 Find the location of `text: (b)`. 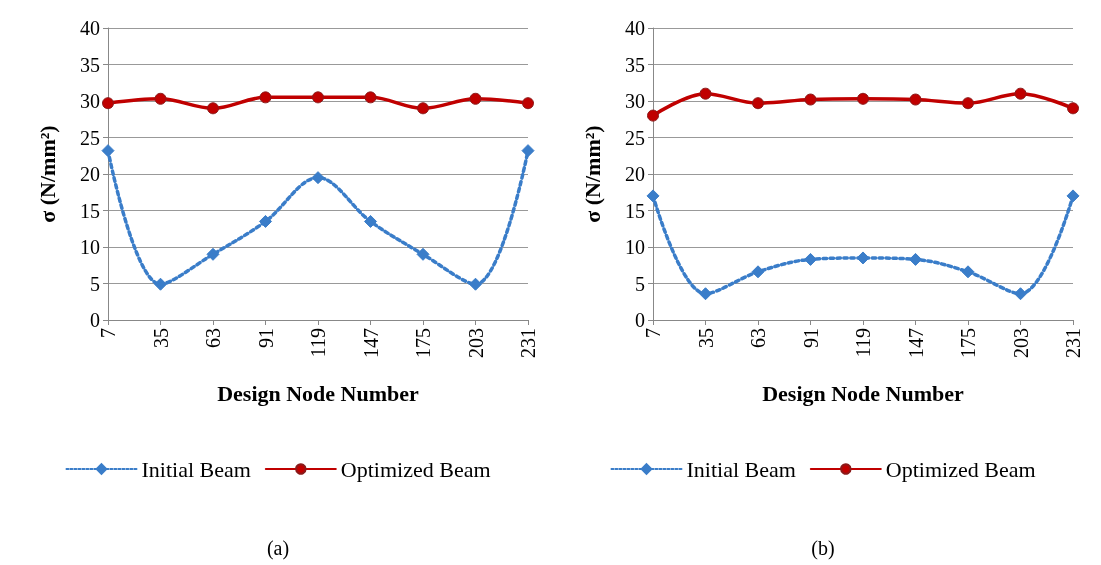

text: (b) is located at coordinates (823, 548).